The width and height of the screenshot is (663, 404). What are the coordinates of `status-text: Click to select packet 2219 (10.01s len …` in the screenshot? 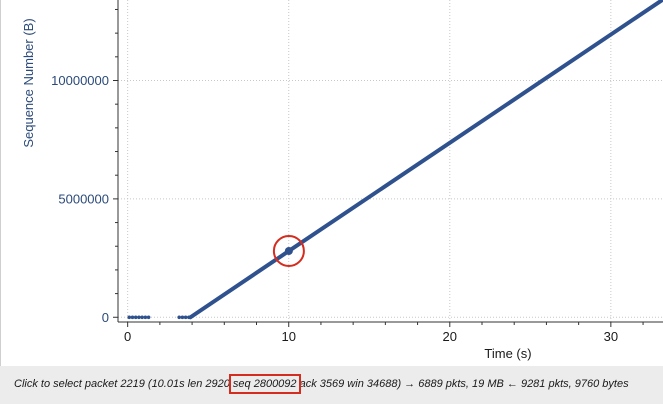 It's located at (321, 384).